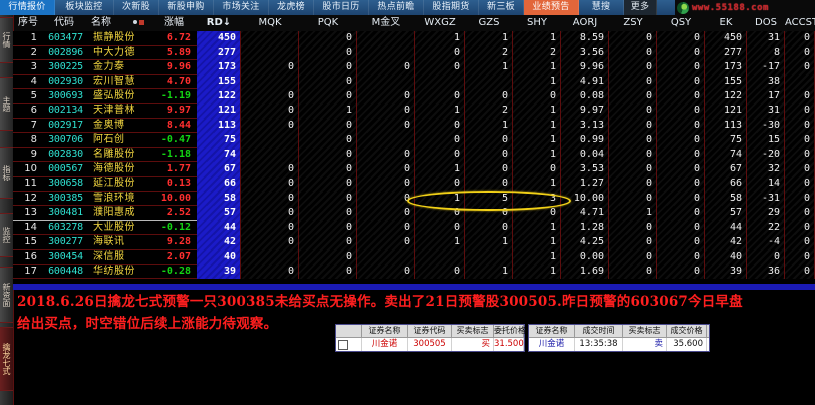  What do you see at coordinates (64, 22) in the screenshot?
I see `column-header-code: 代码` at bounding box center [64, 22].